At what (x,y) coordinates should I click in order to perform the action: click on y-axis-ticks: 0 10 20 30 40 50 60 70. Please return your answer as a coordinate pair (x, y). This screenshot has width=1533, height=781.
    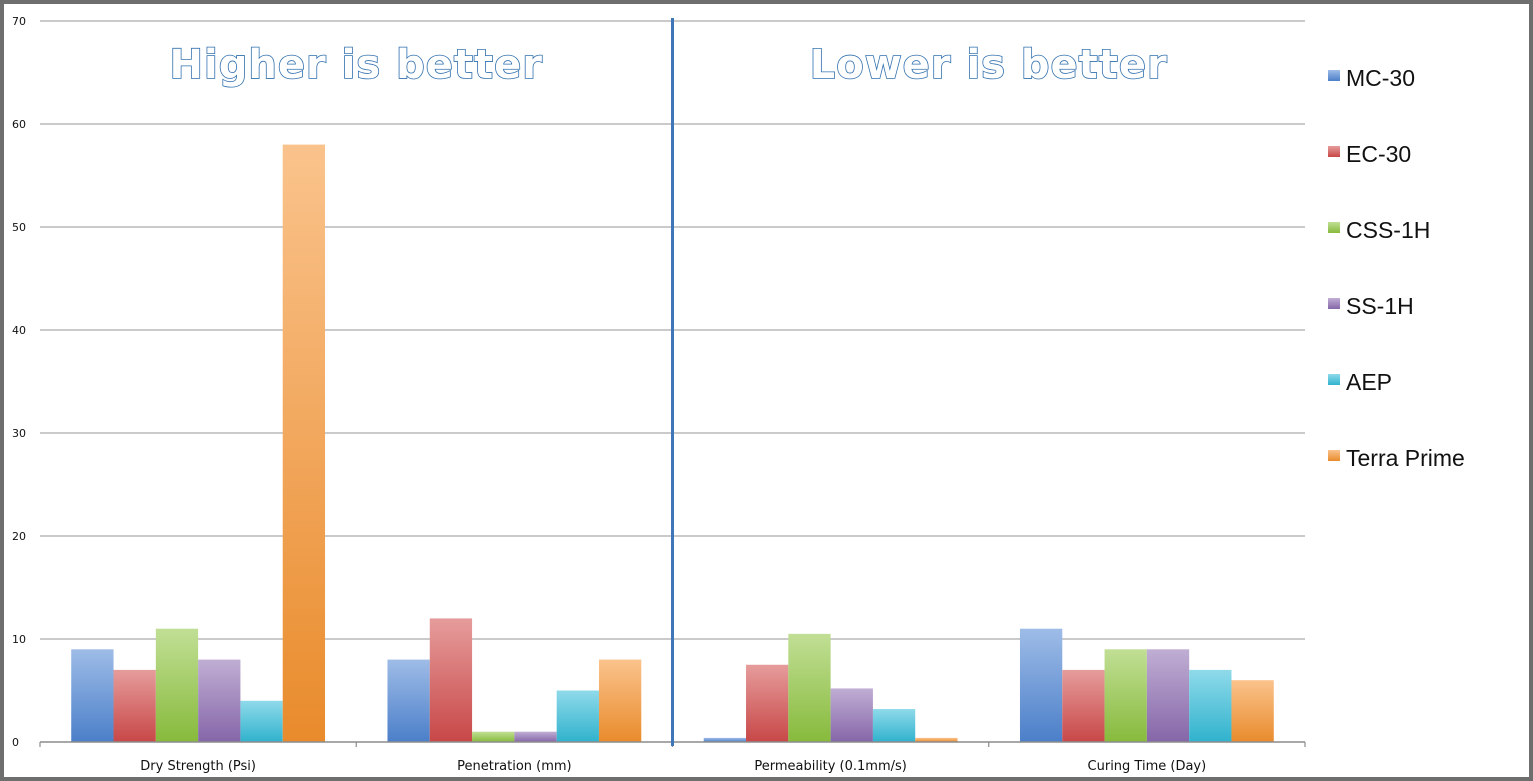
    Looking at the image, I should click on (19, 382).